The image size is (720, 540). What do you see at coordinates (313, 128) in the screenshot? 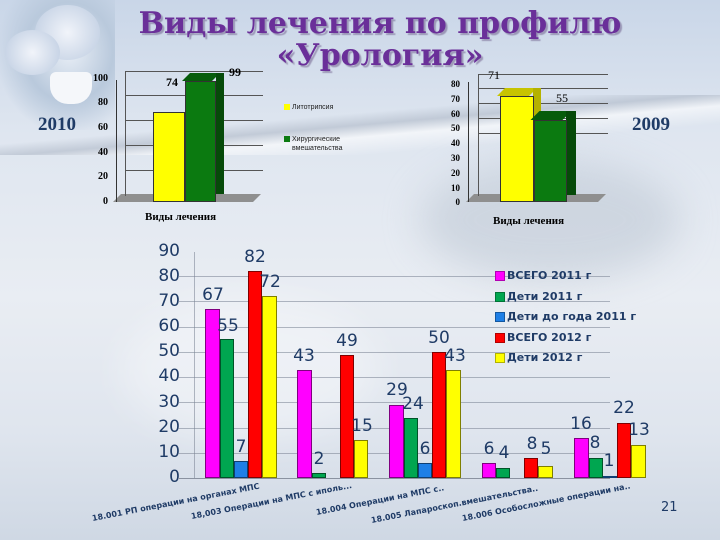
I see `legend-2010: Литотрипсия Хирургические вмешательства` at bounding box center [313, 128].